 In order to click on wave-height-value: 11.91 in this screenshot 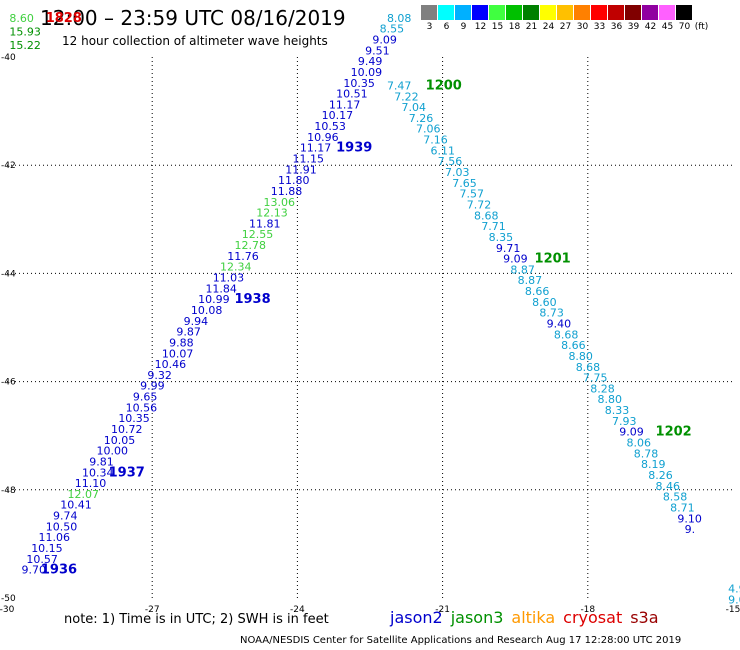, I will do `click(301, 169)`.